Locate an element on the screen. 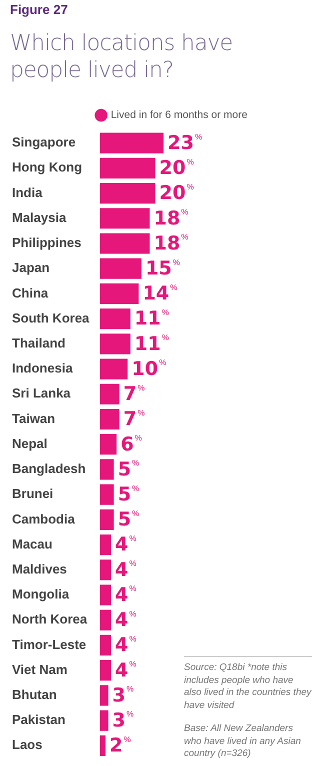 The width and height of the screenshot is (332, 766). text: Base: All New Zealanders who have lived in any Asian country (n=326) is located at coordinates (243, 742).